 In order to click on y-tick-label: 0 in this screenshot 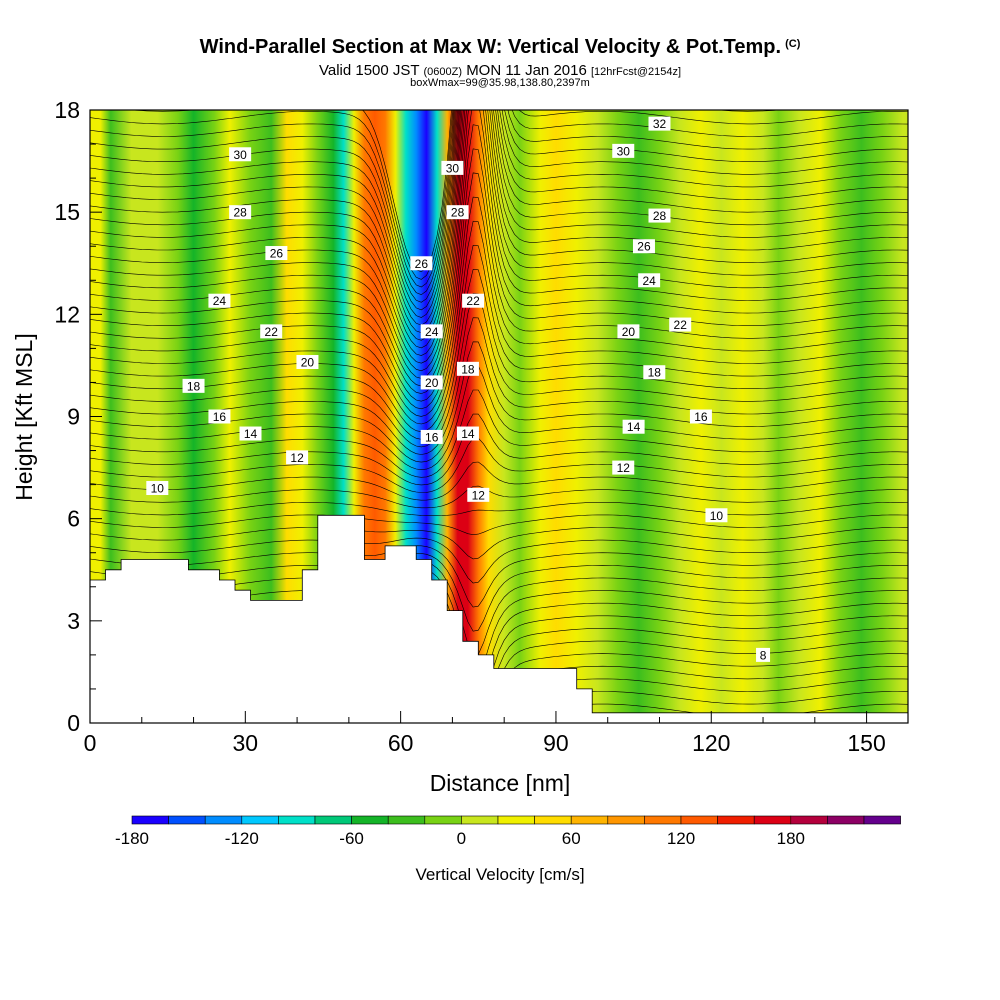, I will do `click(73, 723)`.